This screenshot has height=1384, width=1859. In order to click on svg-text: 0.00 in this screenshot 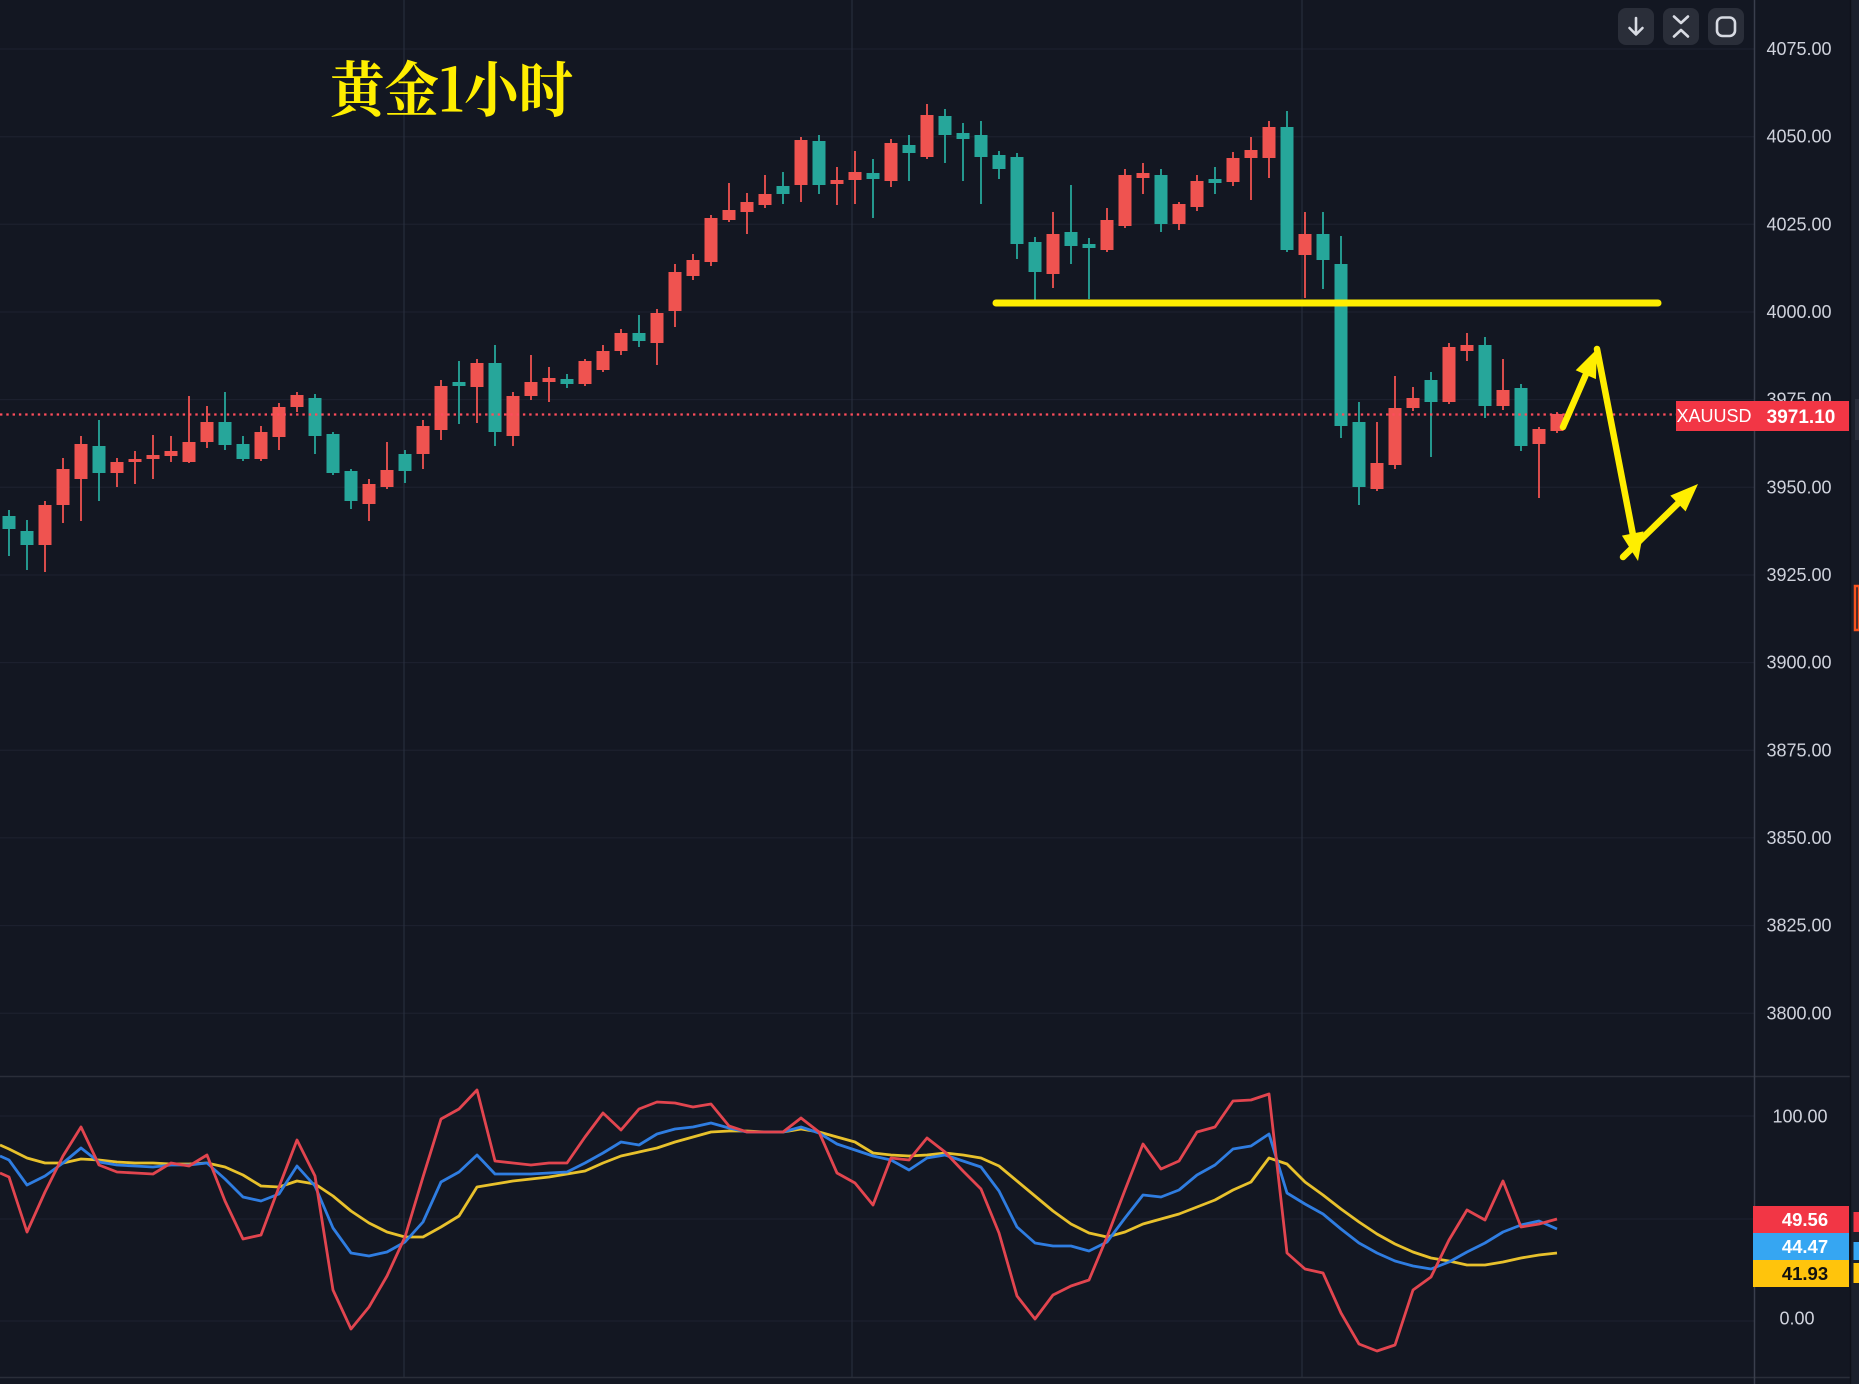, I will do `click(1796, 1319)`.